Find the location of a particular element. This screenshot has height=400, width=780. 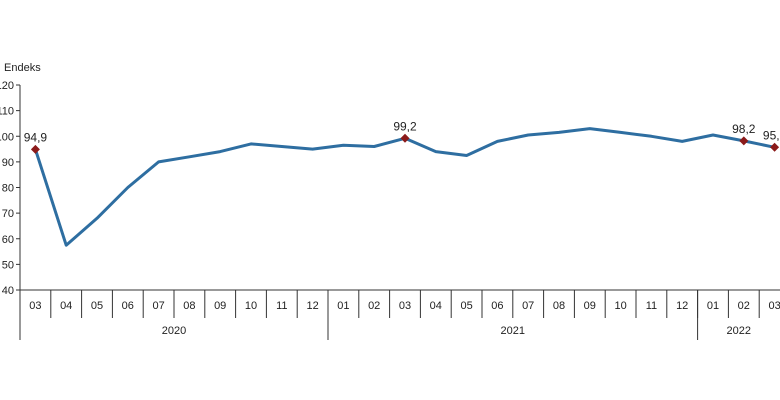

y-tick-label: 70 is located at coordinates (8, 214).